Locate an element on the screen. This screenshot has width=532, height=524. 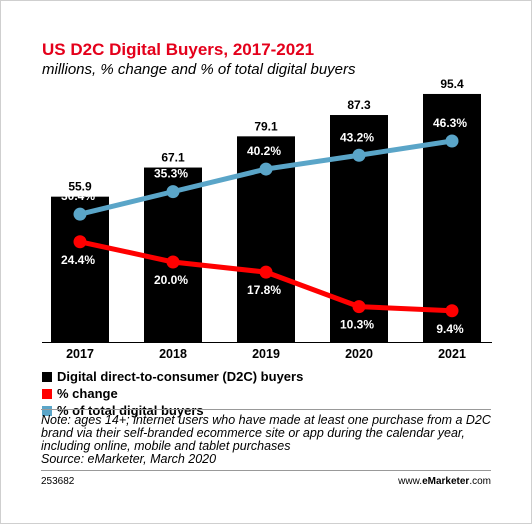
legend-item-d2c-buyers: Digital direct-to-consumer (D2C) buyers is located at coordinates (172, 376).